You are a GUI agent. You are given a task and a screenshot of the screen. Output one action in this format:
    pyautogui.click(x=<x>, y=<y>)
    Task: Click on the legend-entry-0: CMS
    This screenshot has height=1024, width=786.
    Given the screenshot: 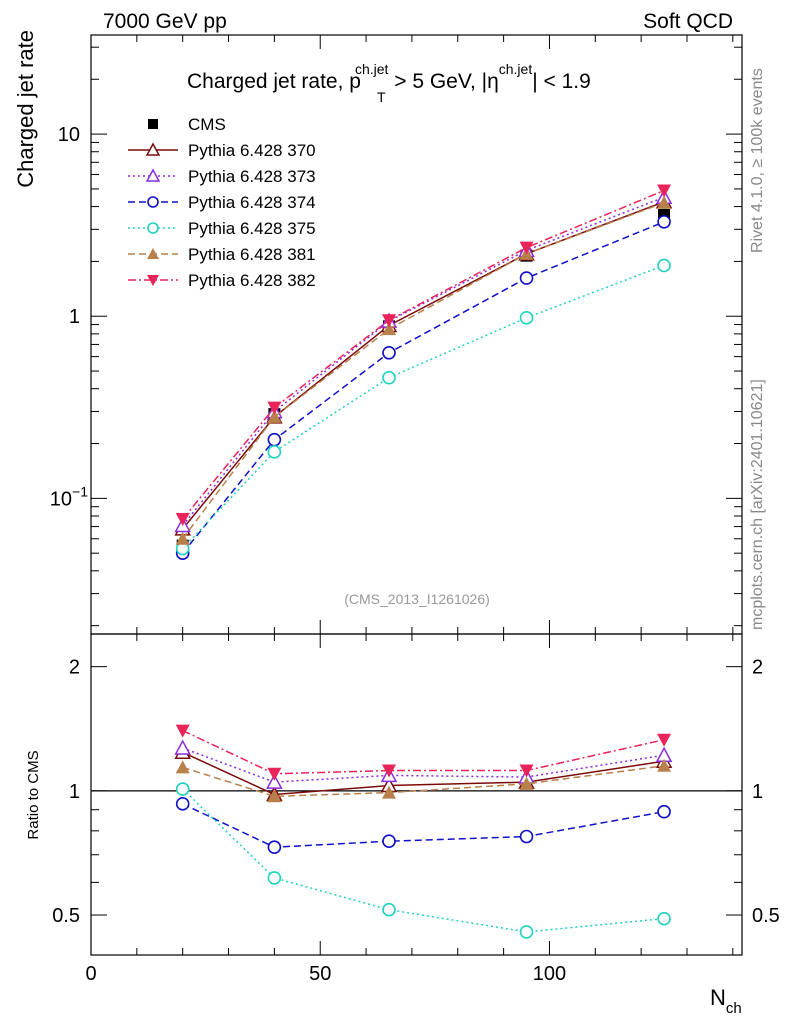 What is the action you would take?
    pyautogui.click(x=207, y=124)
    